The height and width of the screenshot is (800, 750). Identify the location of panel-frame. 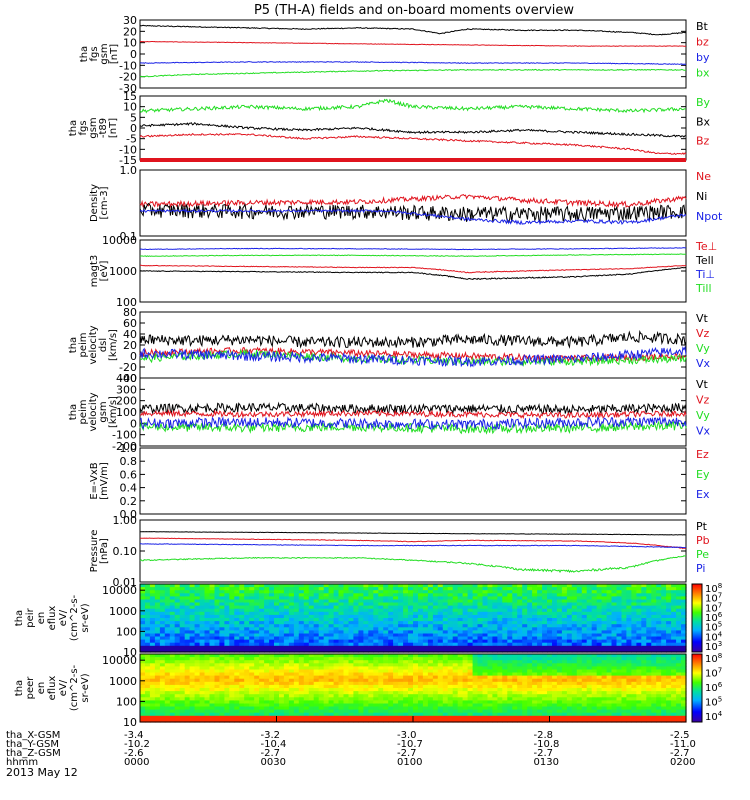
(413, 203).